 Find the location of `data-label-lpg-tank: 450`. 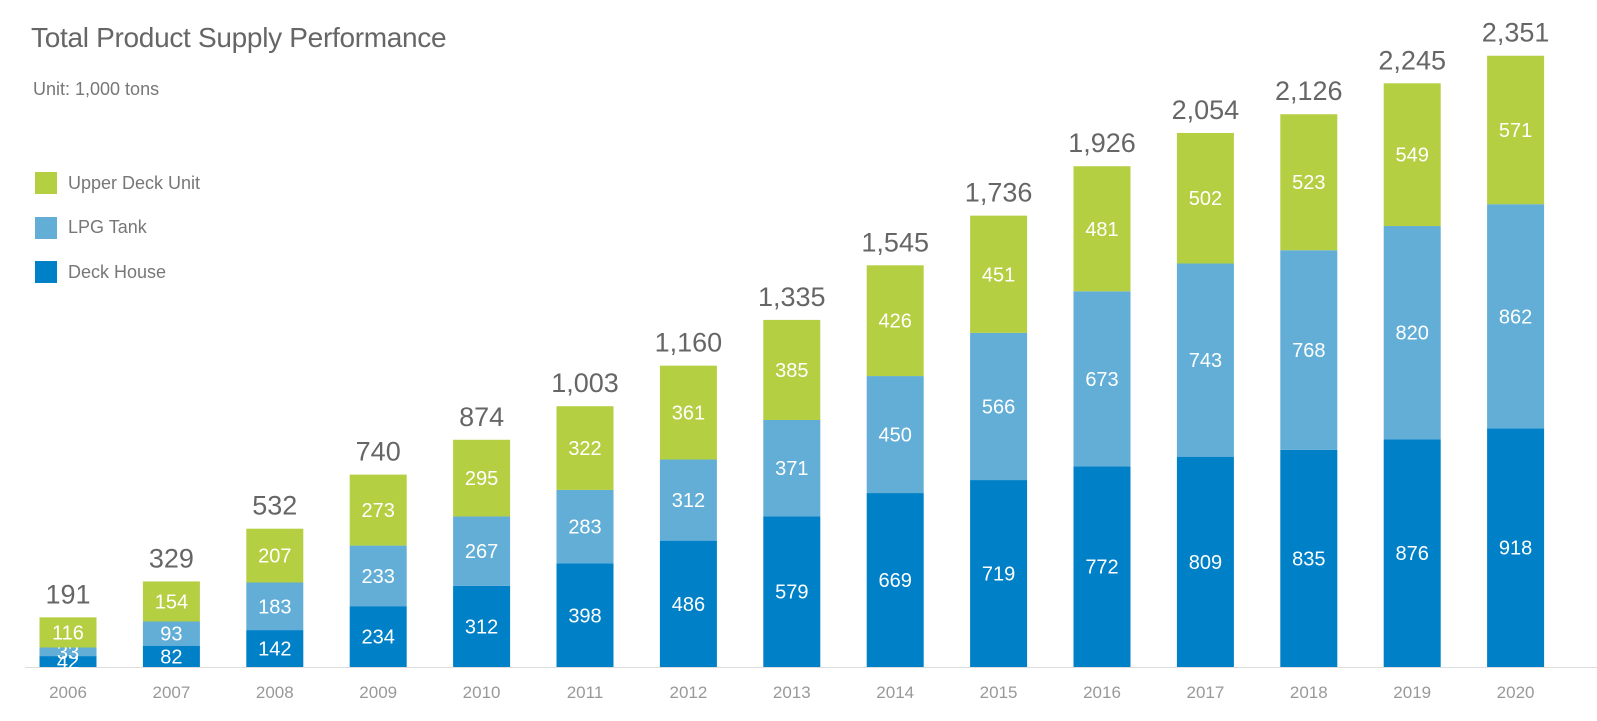

data-label-lpg-tank: 450 is located at coordinates (895, 436).